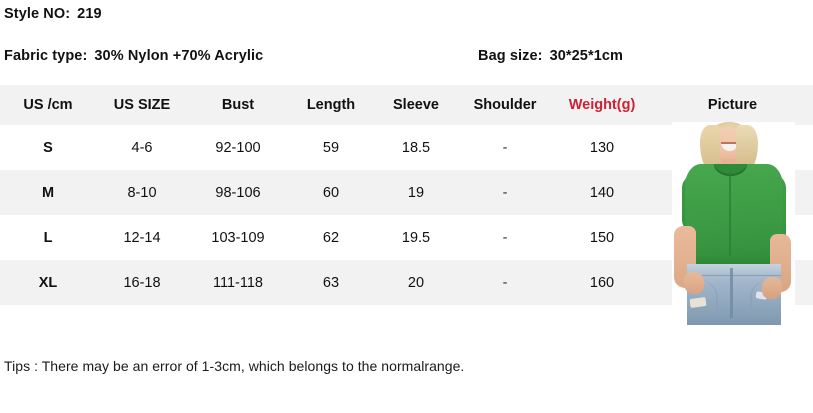  Describe the element at coordinates (705, 297) in the screenshot. I see `jeans-pocket-left` at that location.